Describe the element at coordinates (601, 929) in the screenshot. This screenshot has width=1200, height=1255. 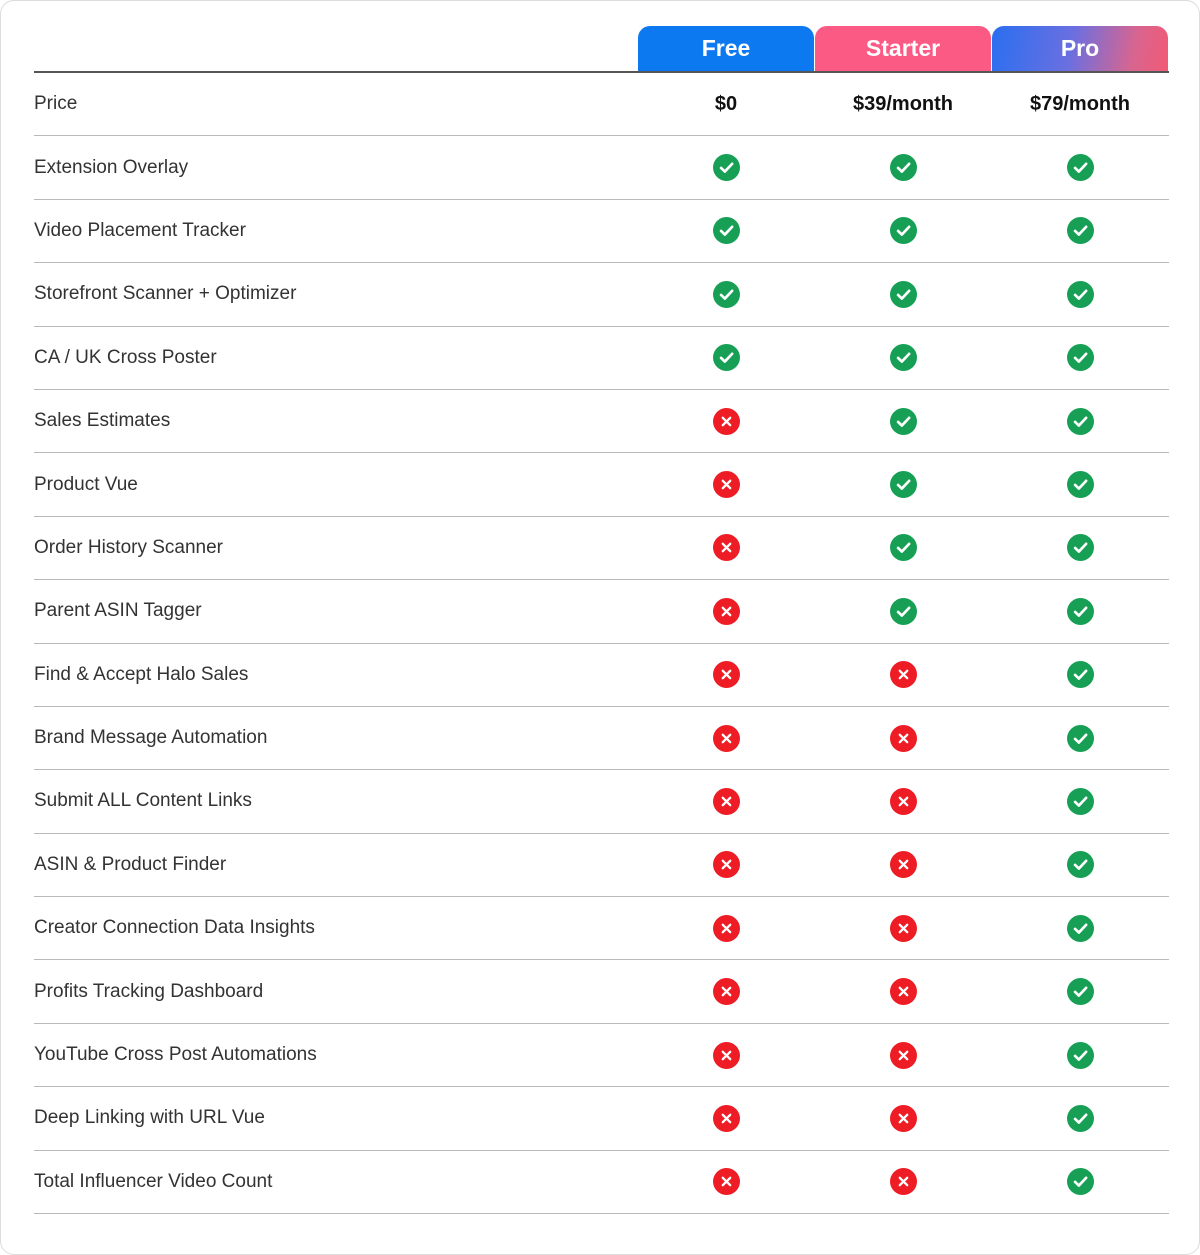
I see `feature-row: Creator Connection Data Insights` at that location.